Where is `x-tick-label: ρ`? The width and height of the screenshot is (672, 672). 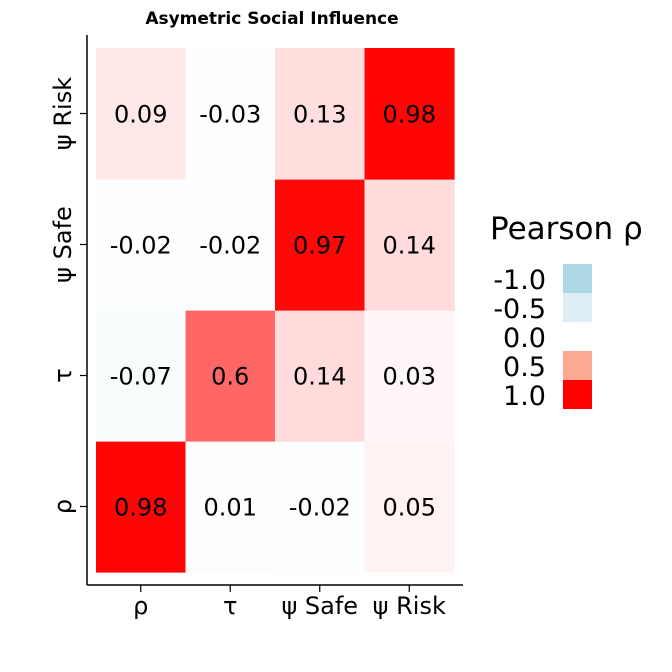 x-tick-label: ρ is located at coordinates (140, 606).